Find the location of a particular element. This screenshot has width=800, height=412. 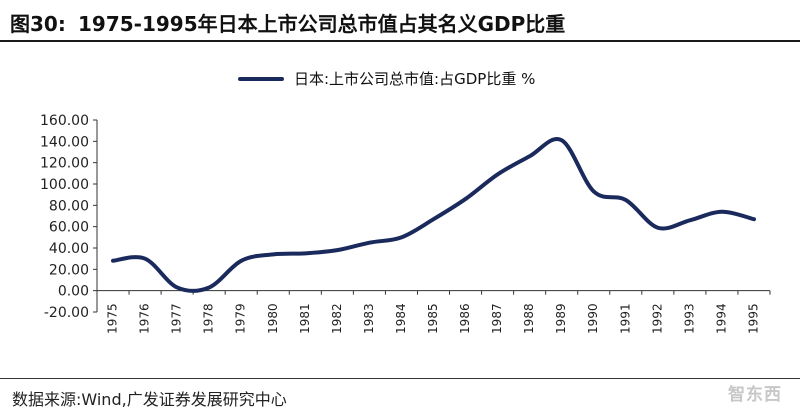

x-tick-label: 1989 is located at coordinates (561, 318).